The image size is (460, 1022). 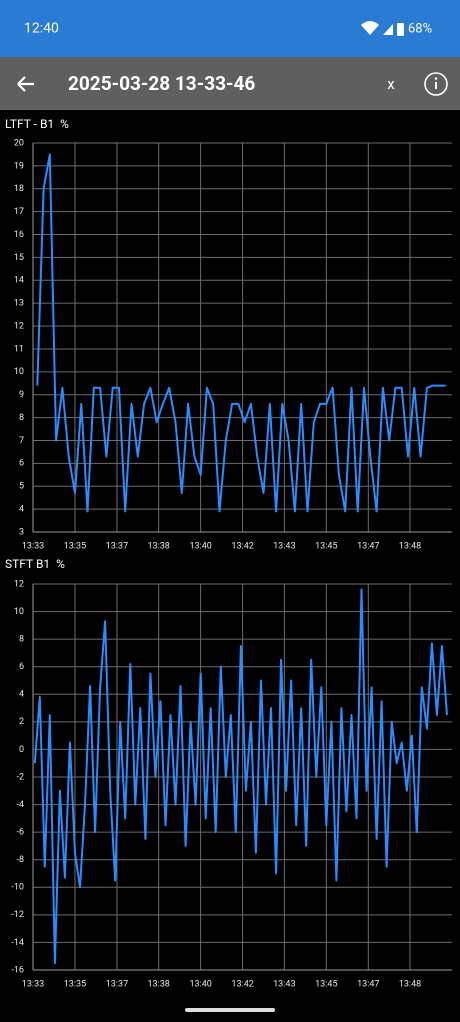 What do you see at coordinates (19, 258) in the screenshot?
I see `y-tick-label: 15` at bounding box center [19, 258].